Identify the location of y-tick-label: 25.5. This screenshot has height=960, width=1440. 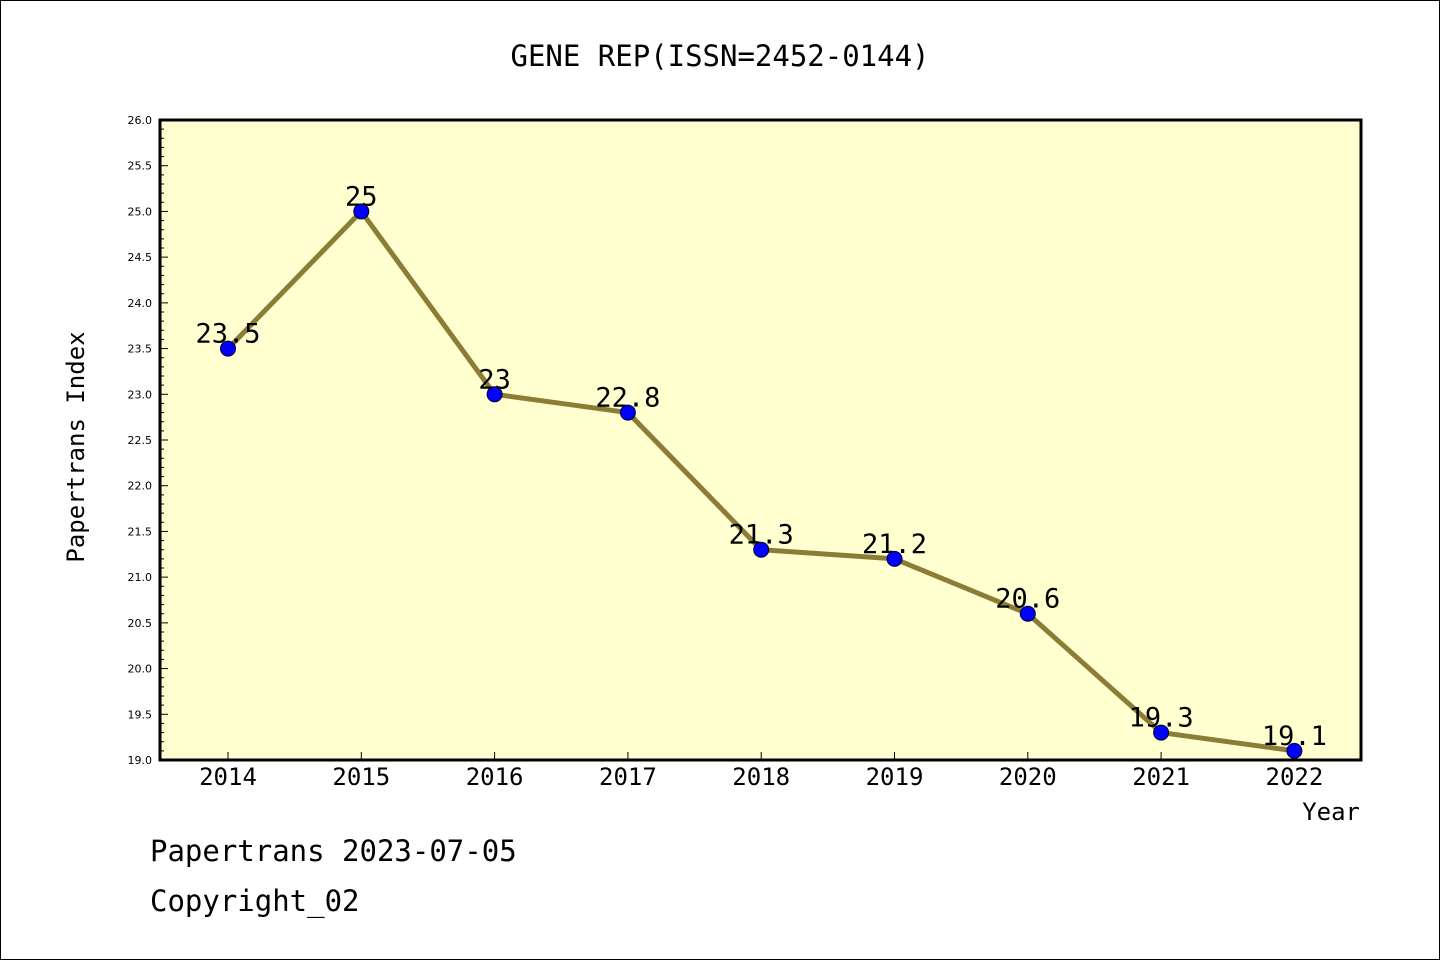
(140, 166).